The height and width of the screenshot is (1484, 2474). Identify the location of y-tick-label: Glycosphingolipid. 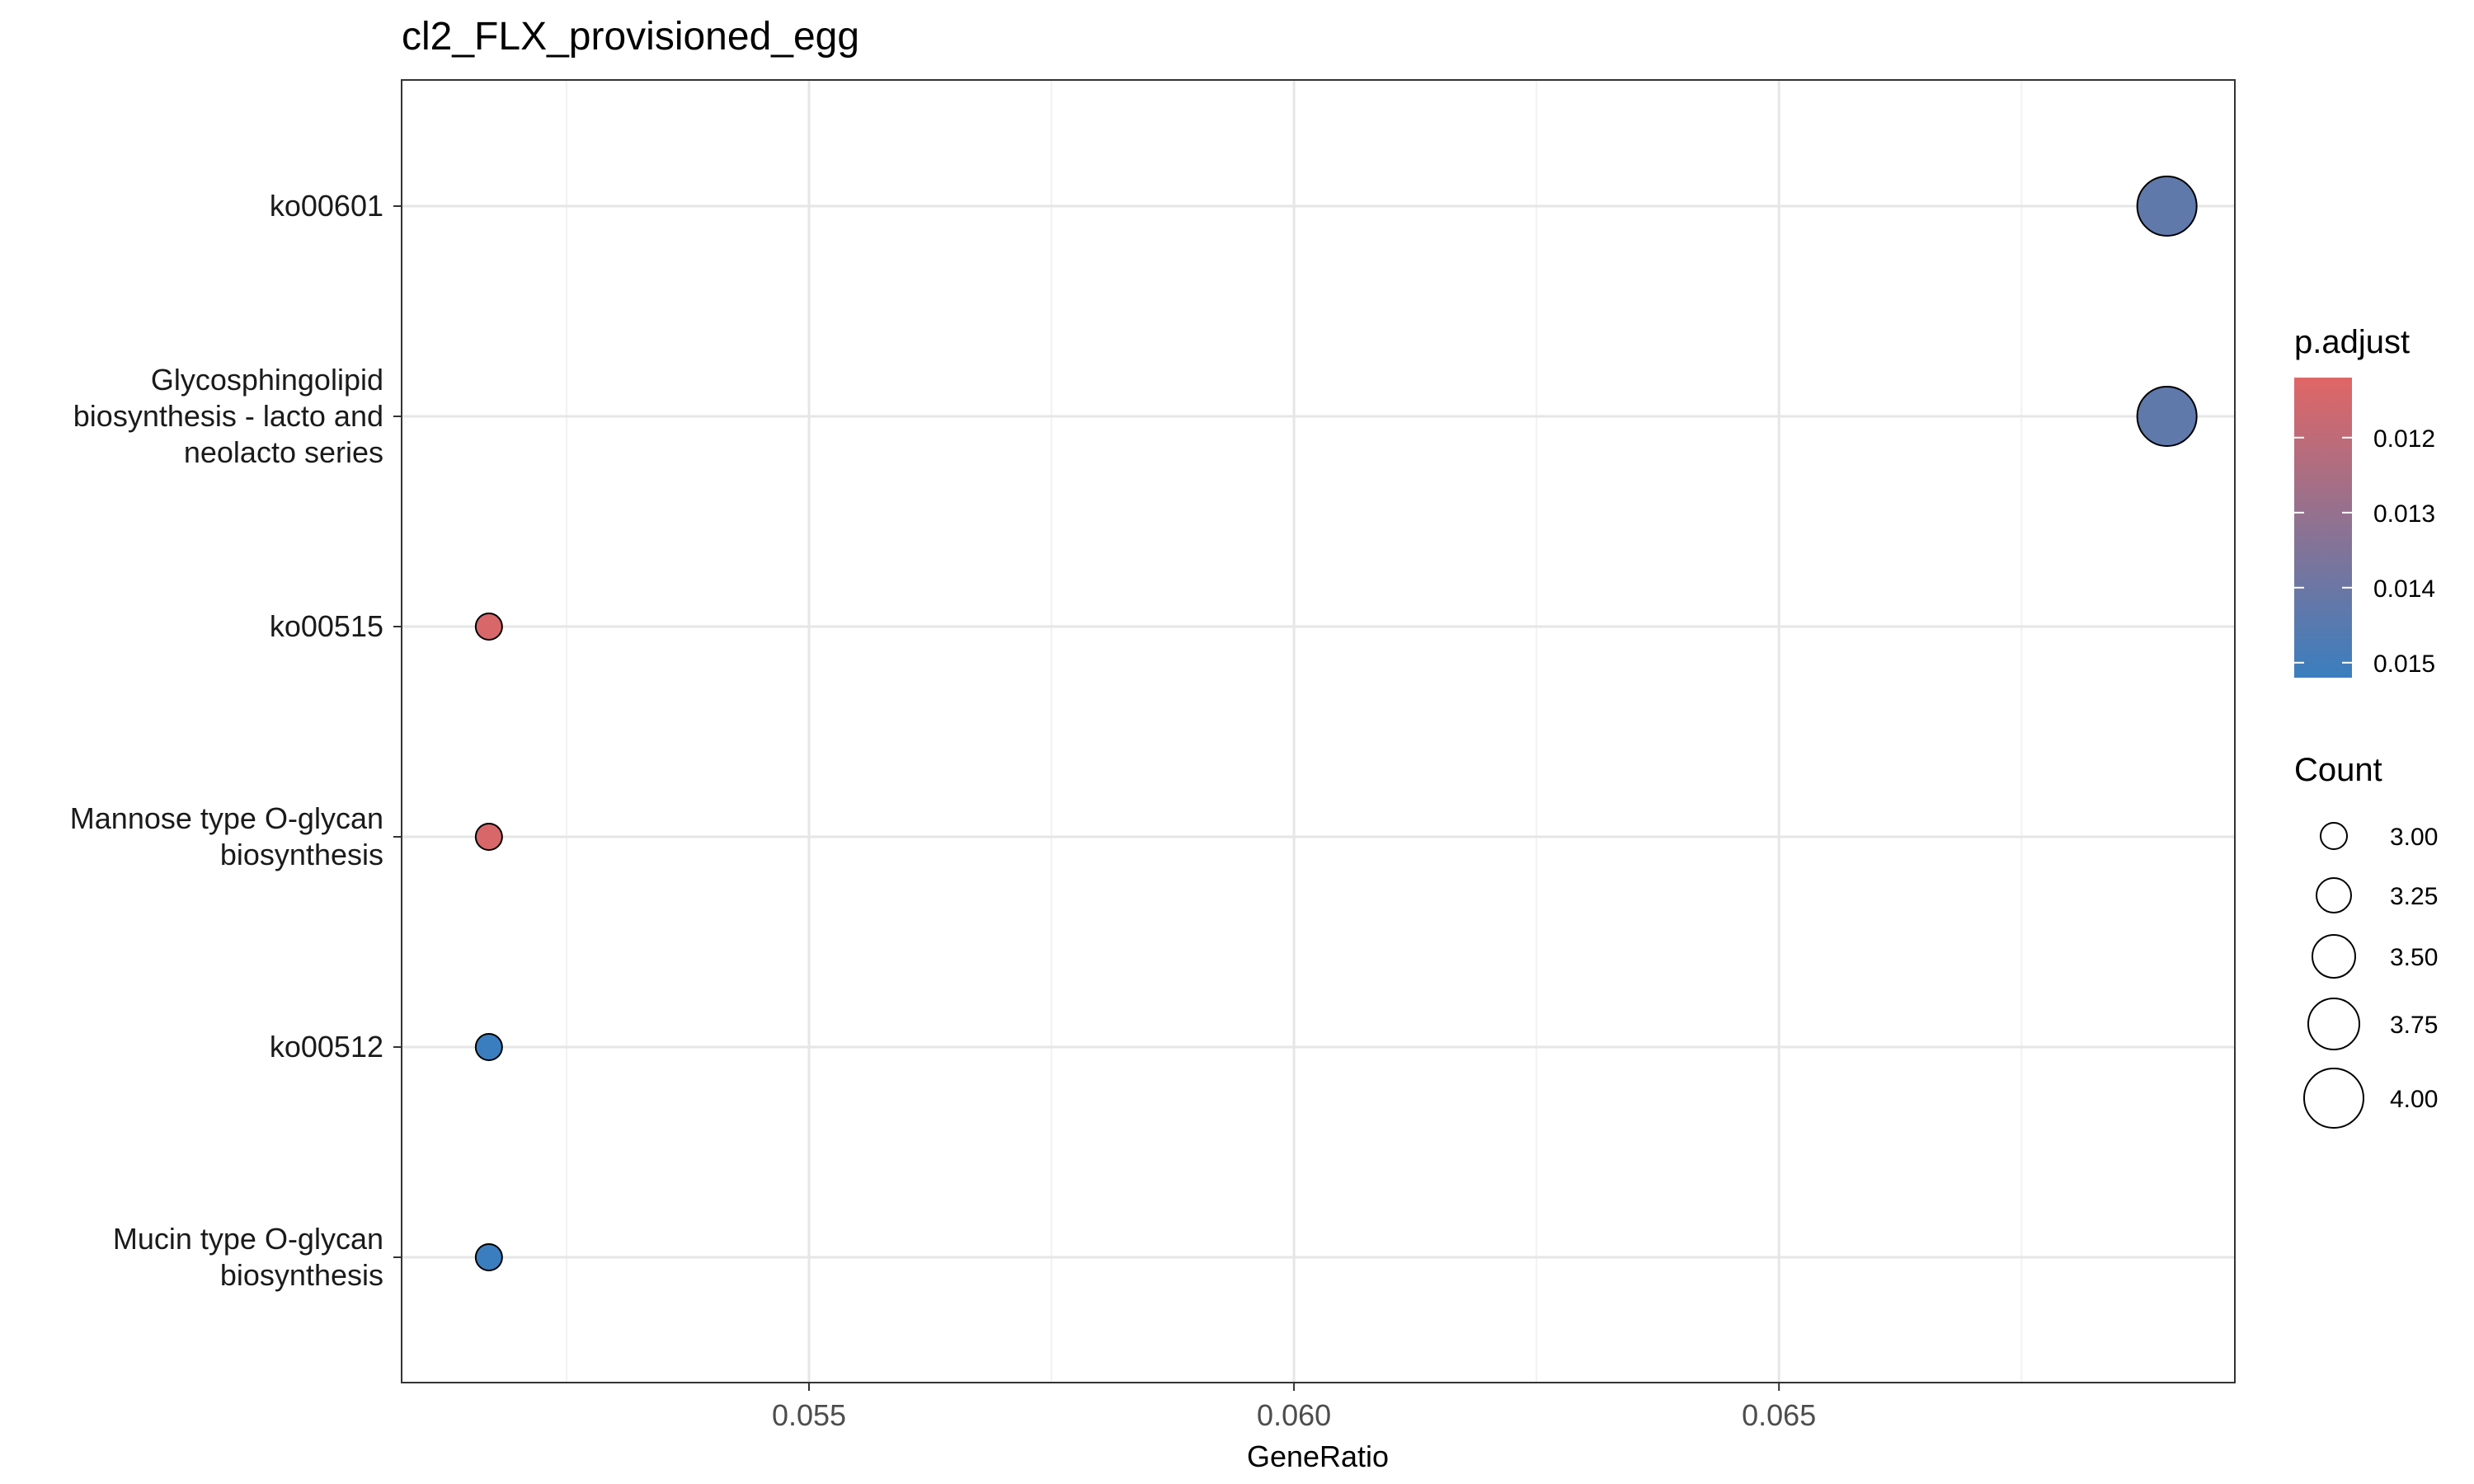
(267, 380).